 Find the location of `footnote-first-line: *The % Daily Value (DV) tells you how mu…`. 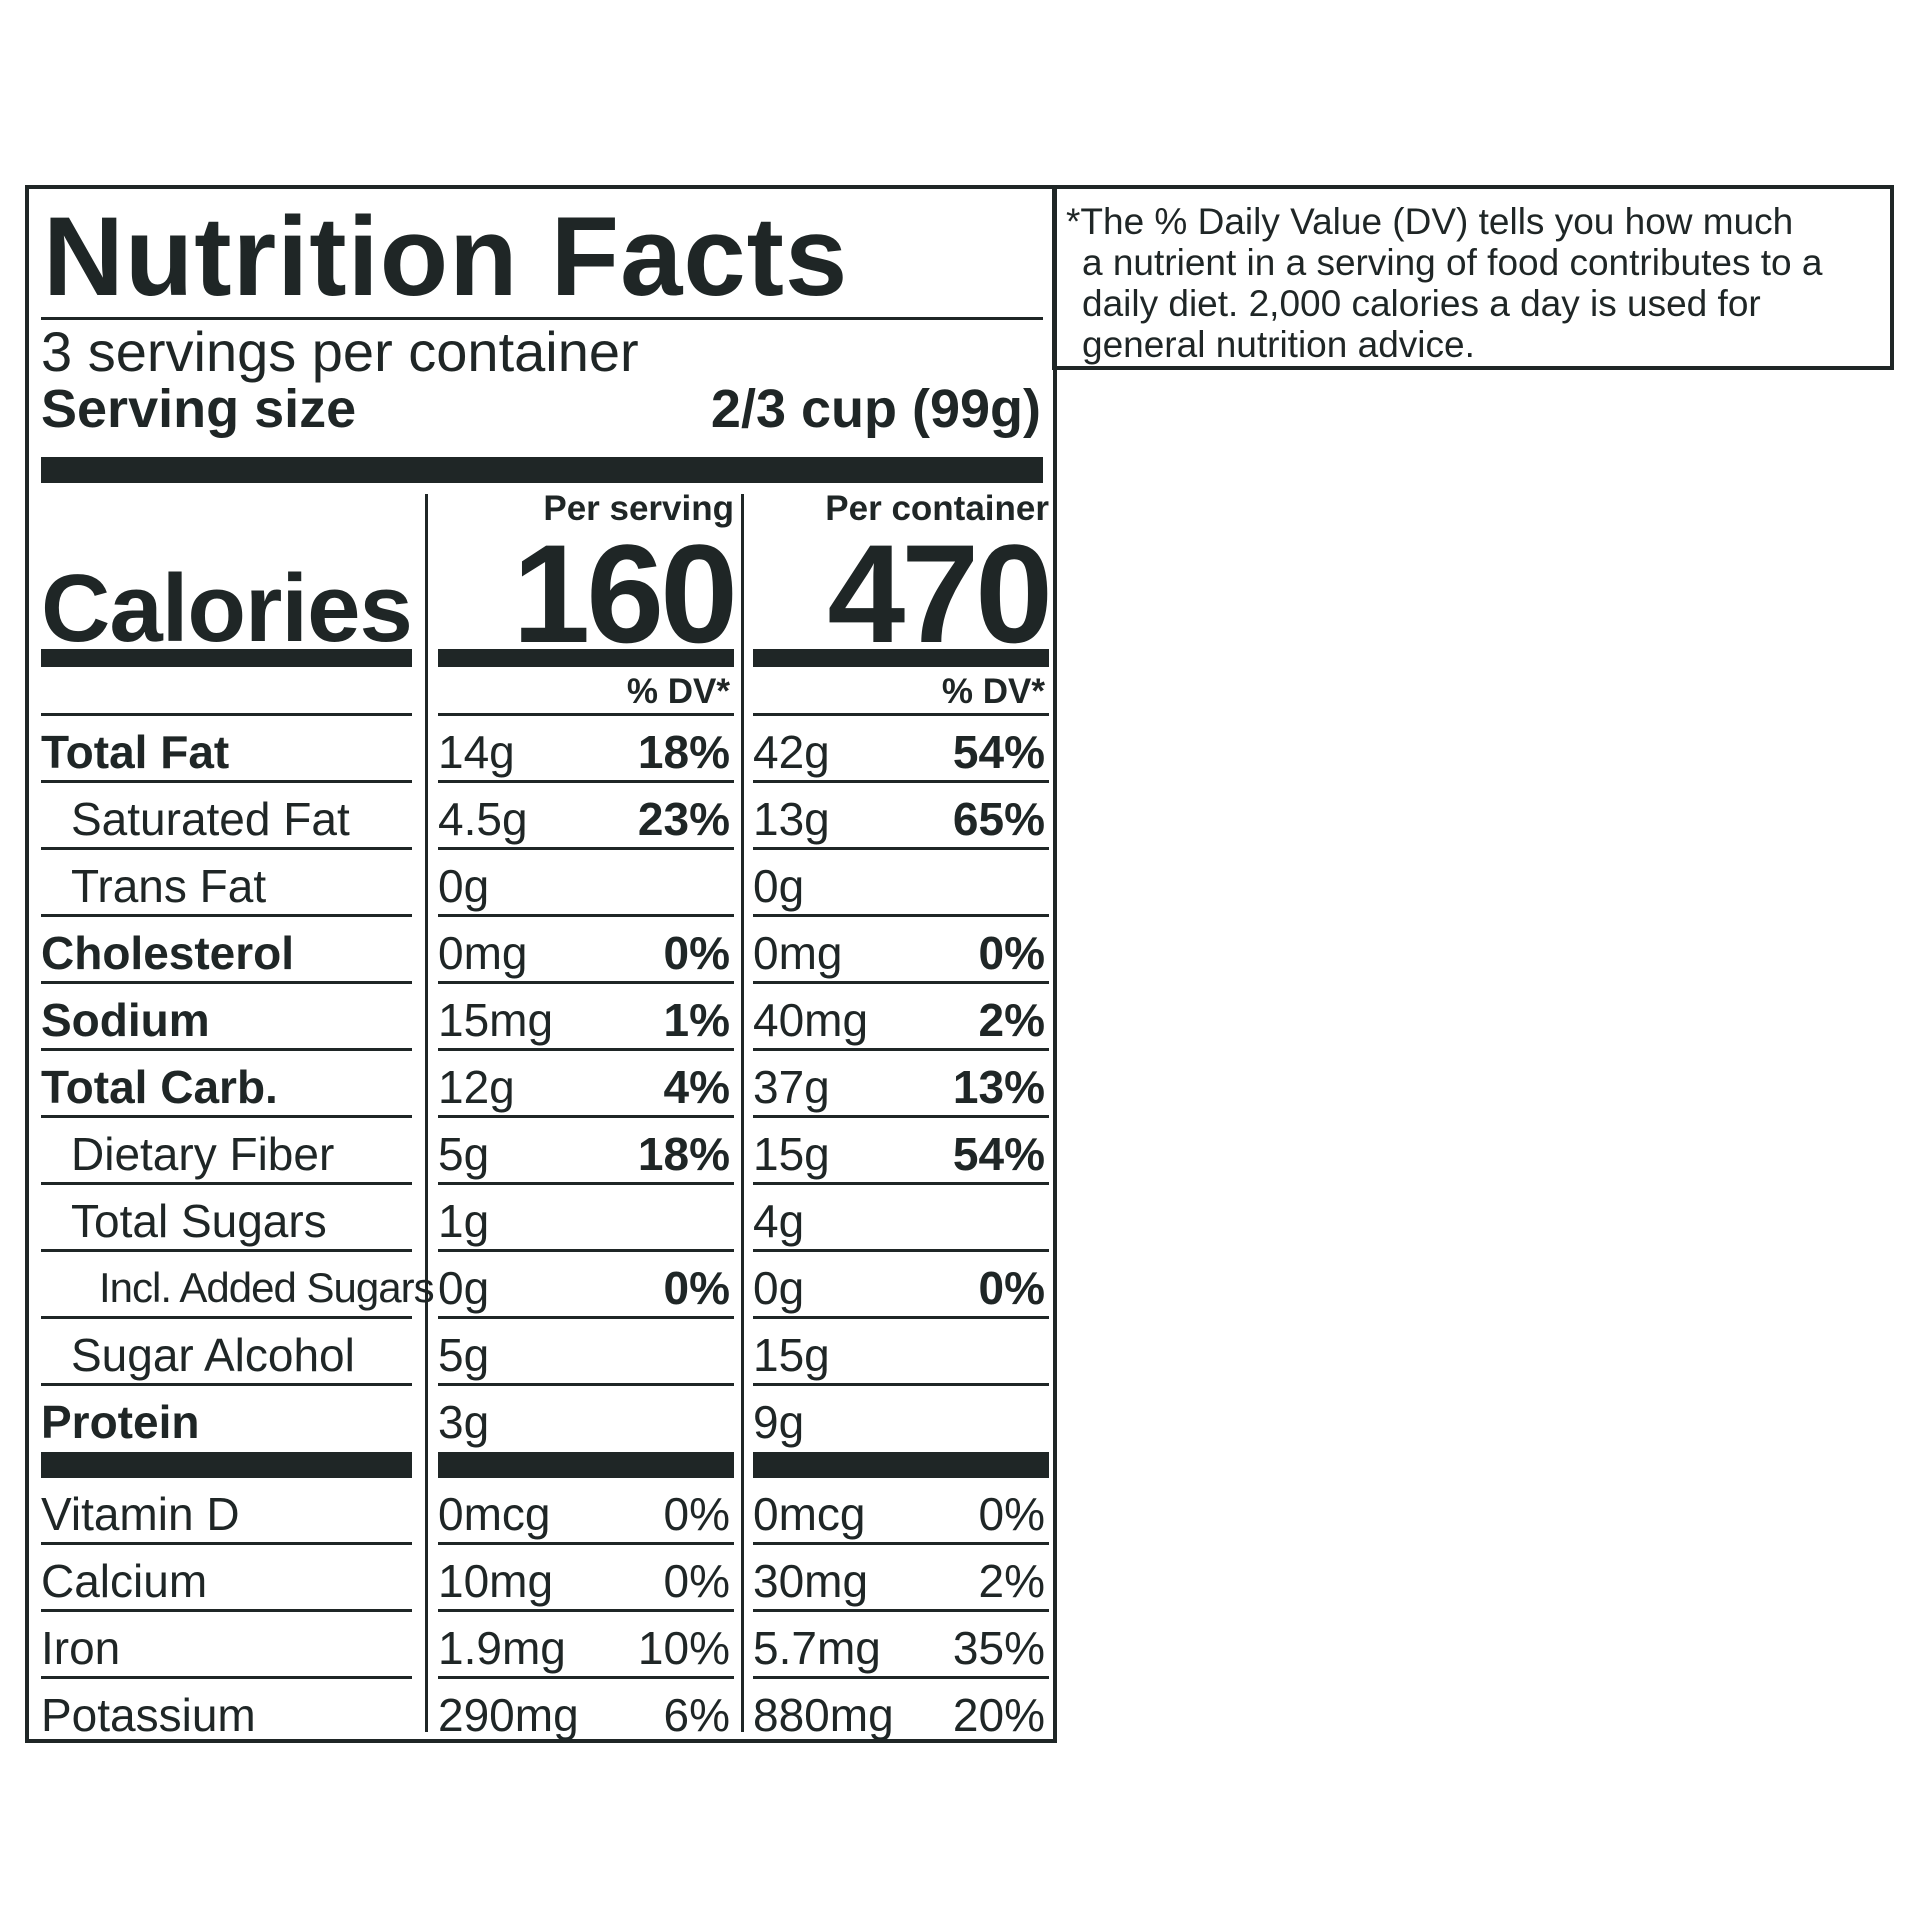

footnote-first-line: *The % Daily Value (DV) tells you how mu… is located at coordinates (1430, 221).